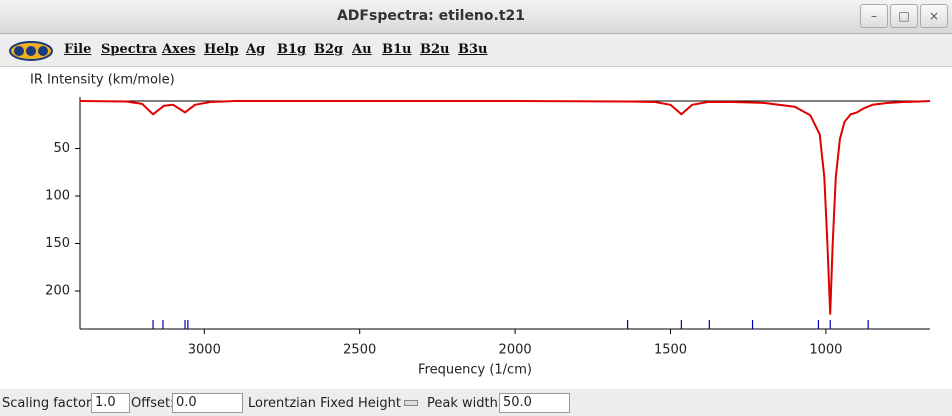  Describe the element at coordinates (670, 350) in the screenshot. I see `x-tick-label: 1500` at that location.